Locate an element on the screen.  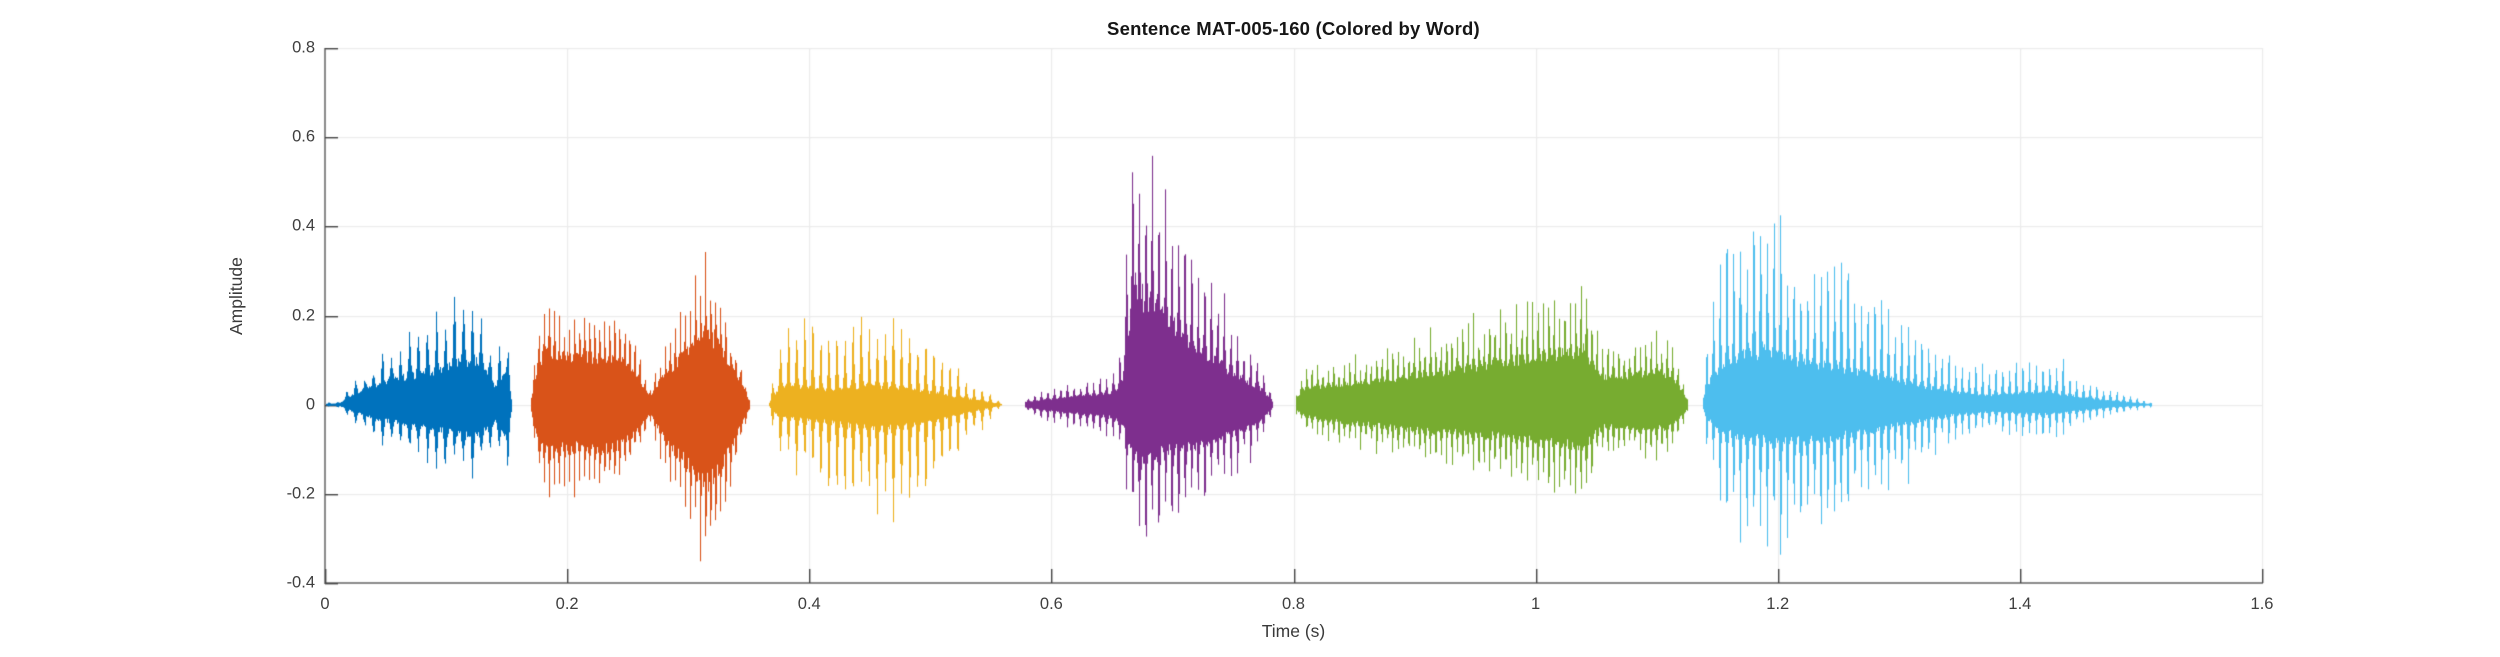
y-tick-label-6: 0.8 is located at coordinates (303, 47).